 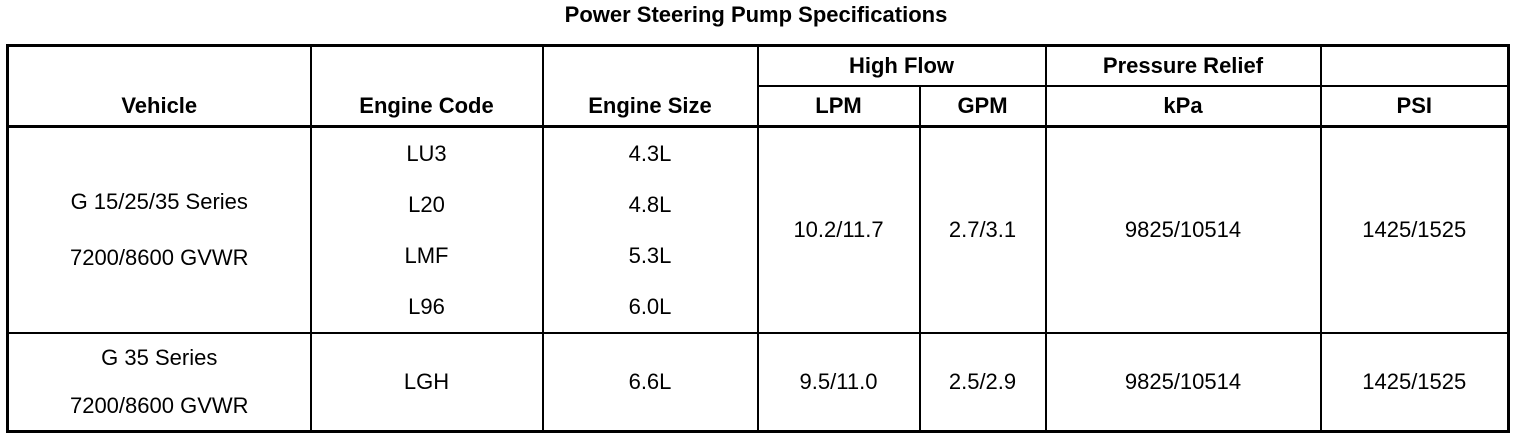 I want to click on page-title: Power Steering Pump Specifications, so click(x=756, y=14).